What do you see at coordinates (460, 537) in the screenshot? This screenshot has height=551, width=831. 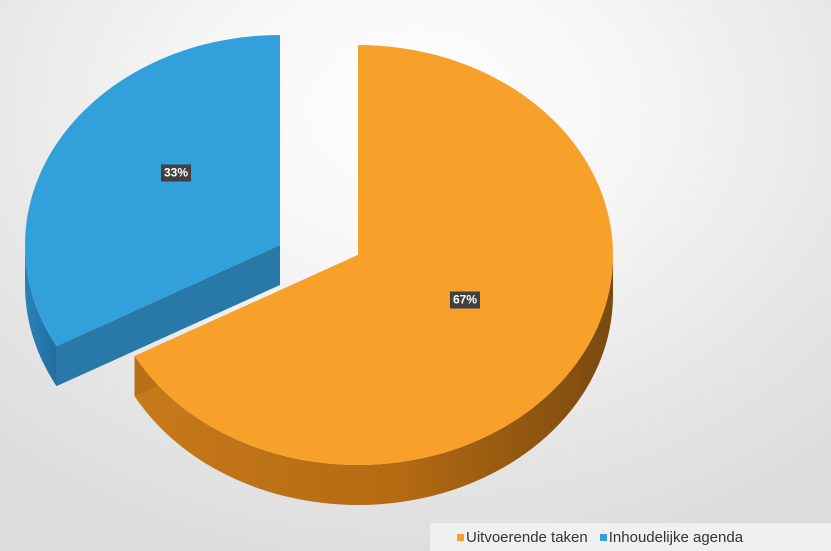 I see `legend-swatch-uitvoerende-taken` at bounding box center [460, 537].